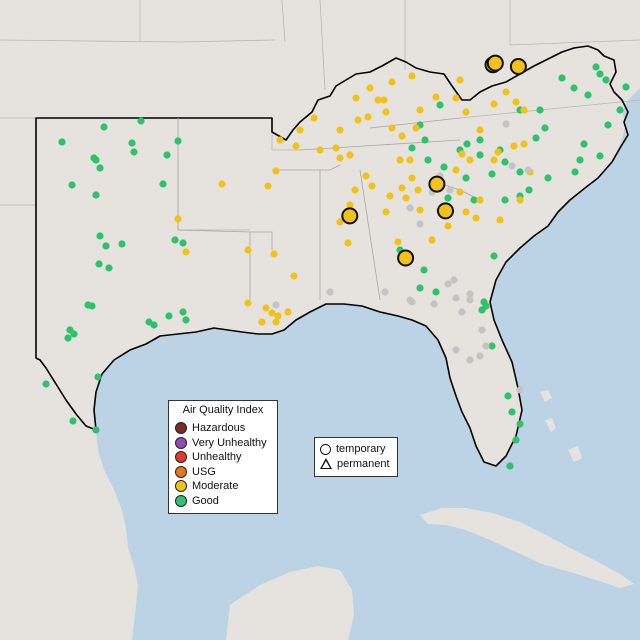 This screenshot has height=640, width=640. I want to click on triangle-icon, so click(326, 464).